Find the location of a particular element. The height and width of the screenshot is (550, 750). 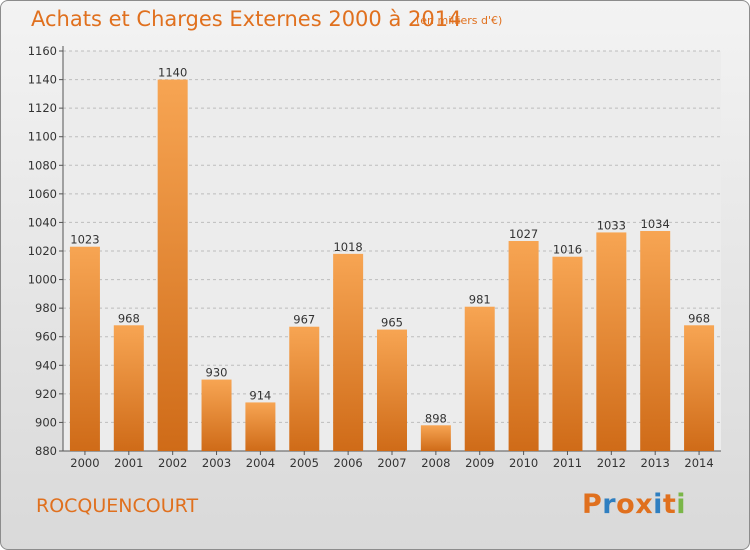

bar-2005 is located at coordinates (304, 388).